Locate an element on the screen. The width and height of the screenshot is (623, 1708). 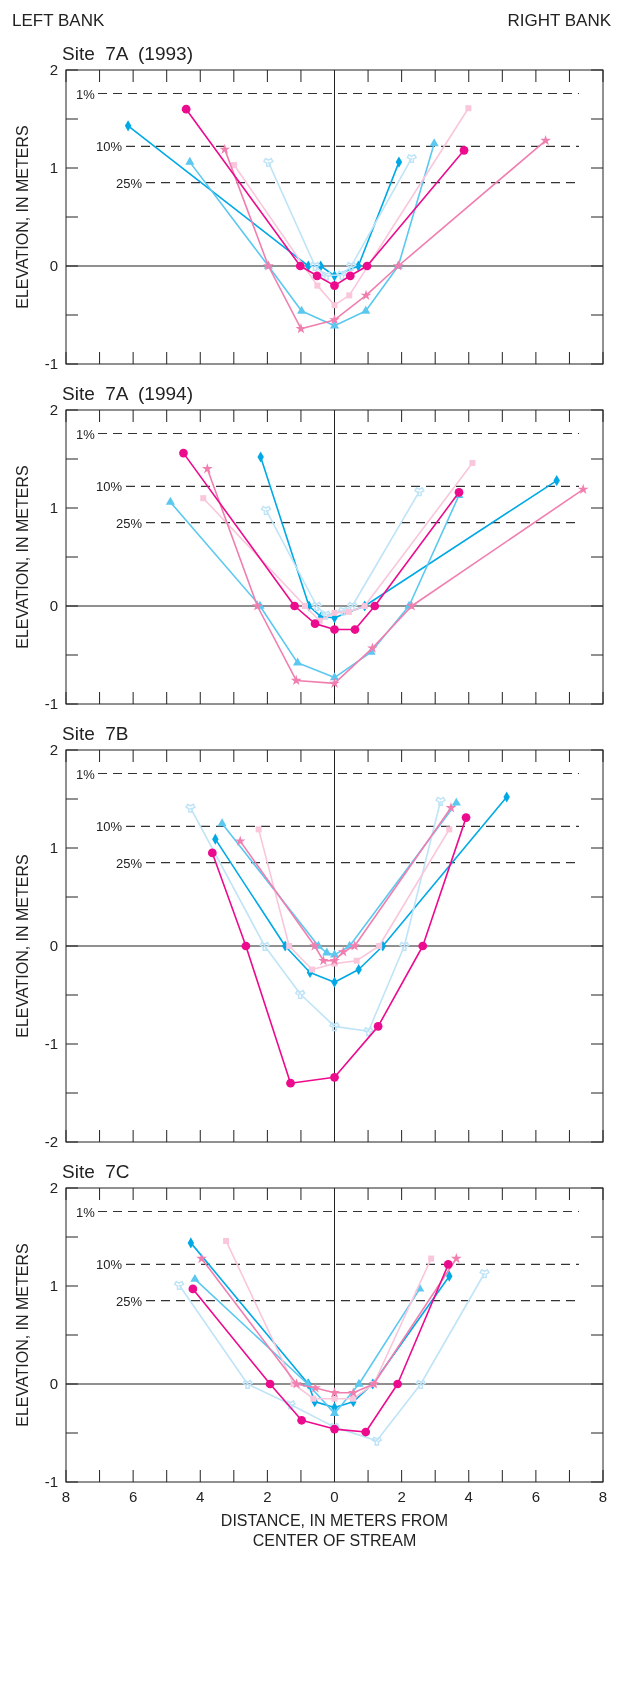
chart-title: Site 7B is located at coordinates (95, 733).